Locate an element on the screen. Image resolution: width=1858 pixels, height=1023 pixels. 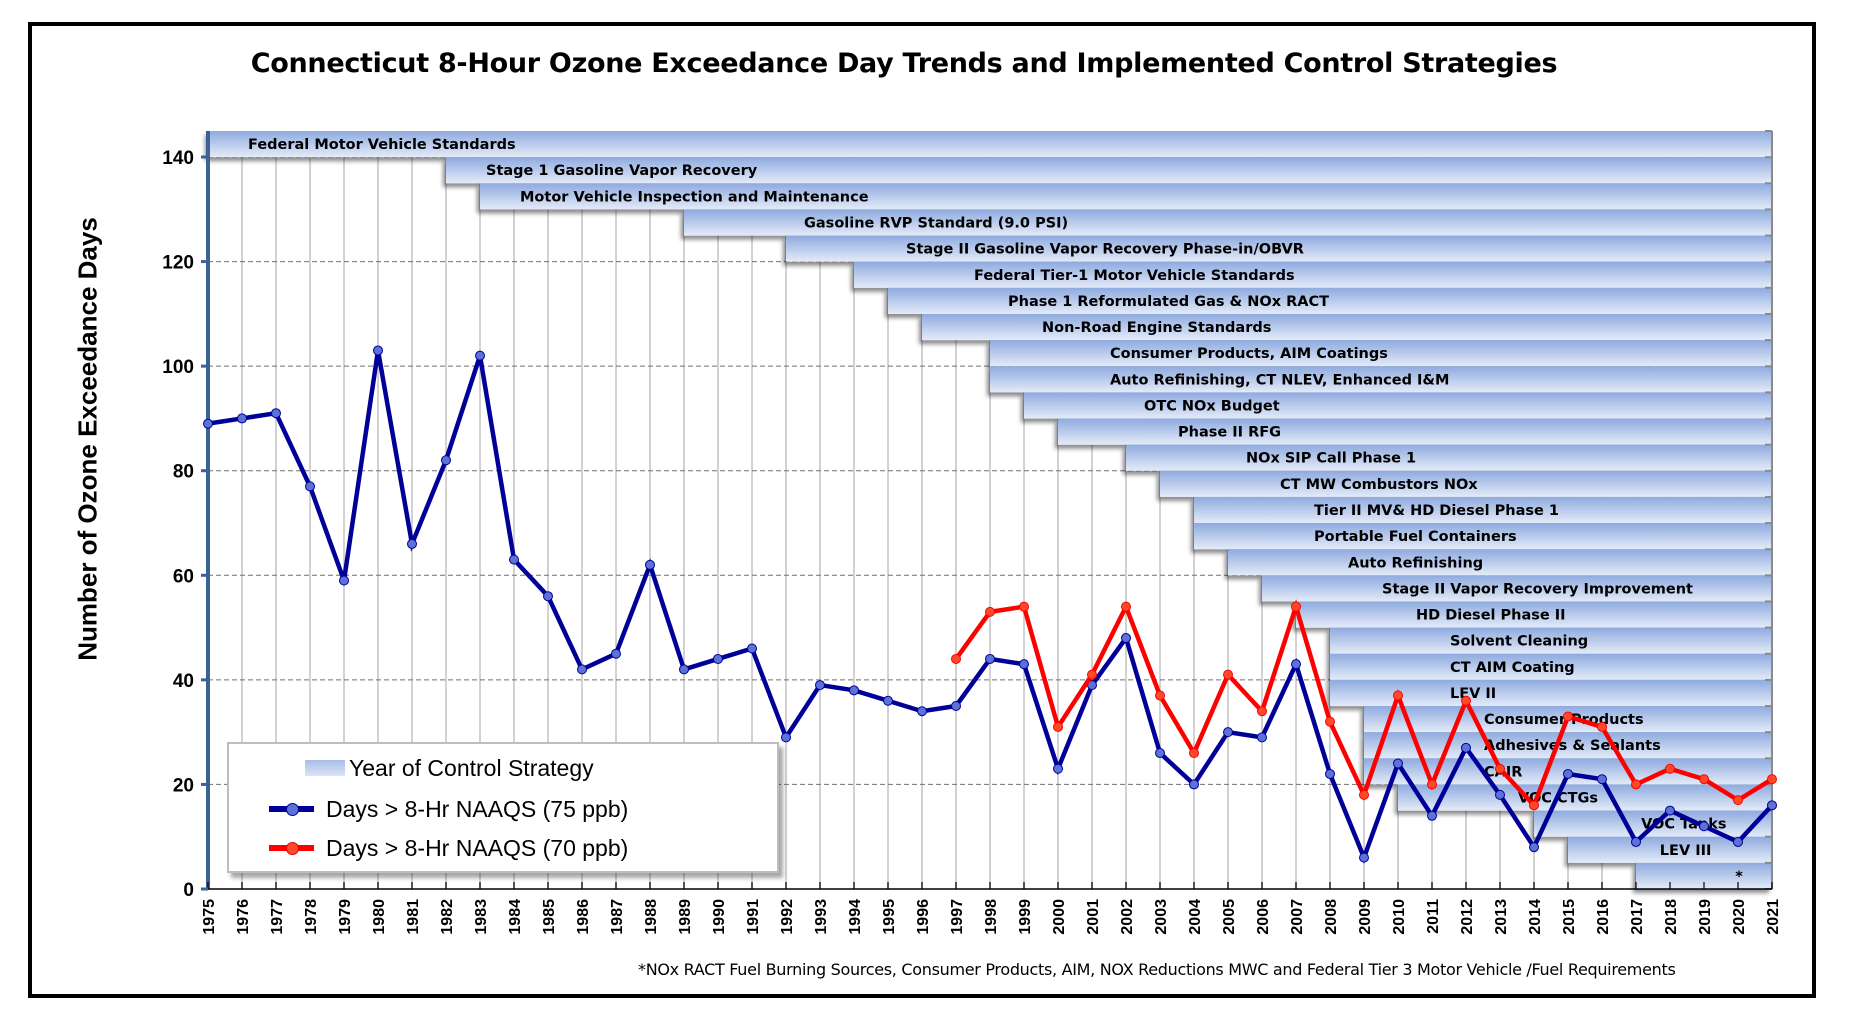
control-strategy-label: LEV II is located at coordinates (1473, 694).